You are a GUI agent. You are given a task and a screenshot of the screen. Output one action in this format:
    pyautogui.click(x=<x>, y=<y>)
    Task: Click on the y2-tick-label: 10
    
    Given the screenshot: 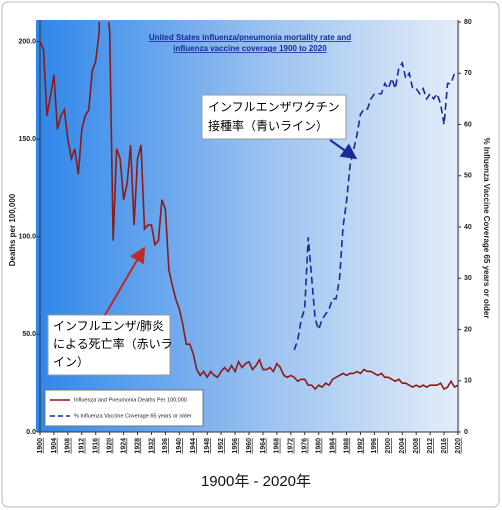 What is the action you would take?
    pyautogui.click(x=468, y=381)
    